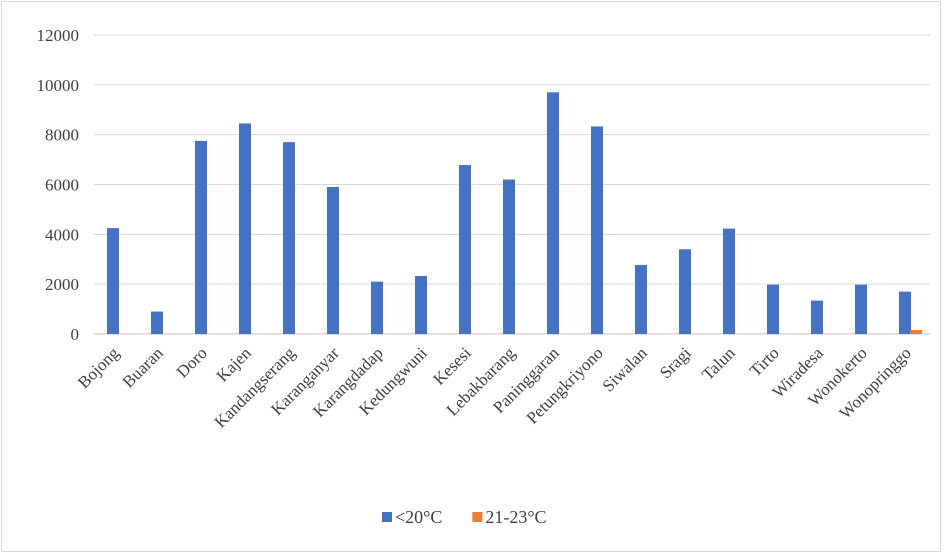 This screenshot has height=555, width=944. Describe the element at coordinates (916, 332) in the screenshot. I see `bar-21-23c` at that location.